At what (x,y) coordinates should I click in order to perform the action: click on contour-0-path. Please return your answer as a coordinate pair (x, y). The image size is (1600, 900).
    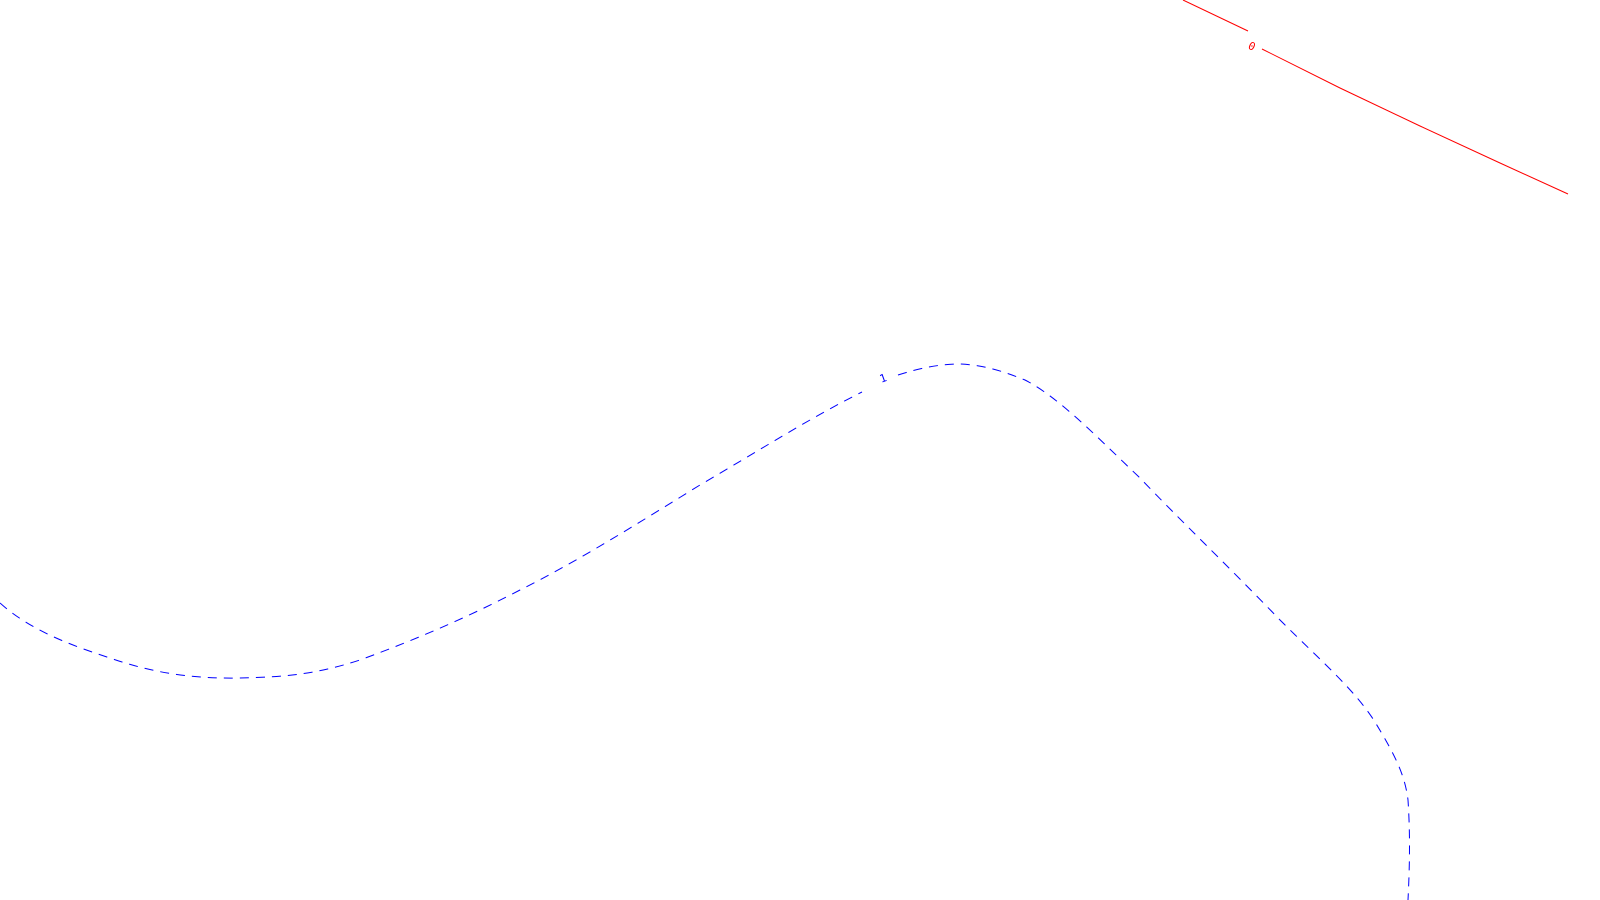
    Looking at the image, I should click on (1375, 97).